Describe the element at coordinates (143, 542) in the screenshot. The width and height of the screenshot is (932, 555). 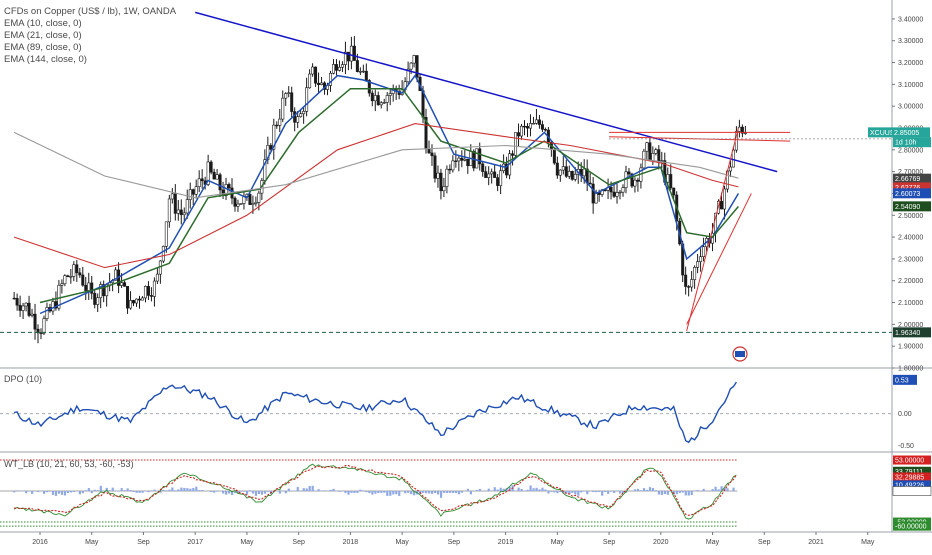
I see `time-tick-label: Sep` at that location.